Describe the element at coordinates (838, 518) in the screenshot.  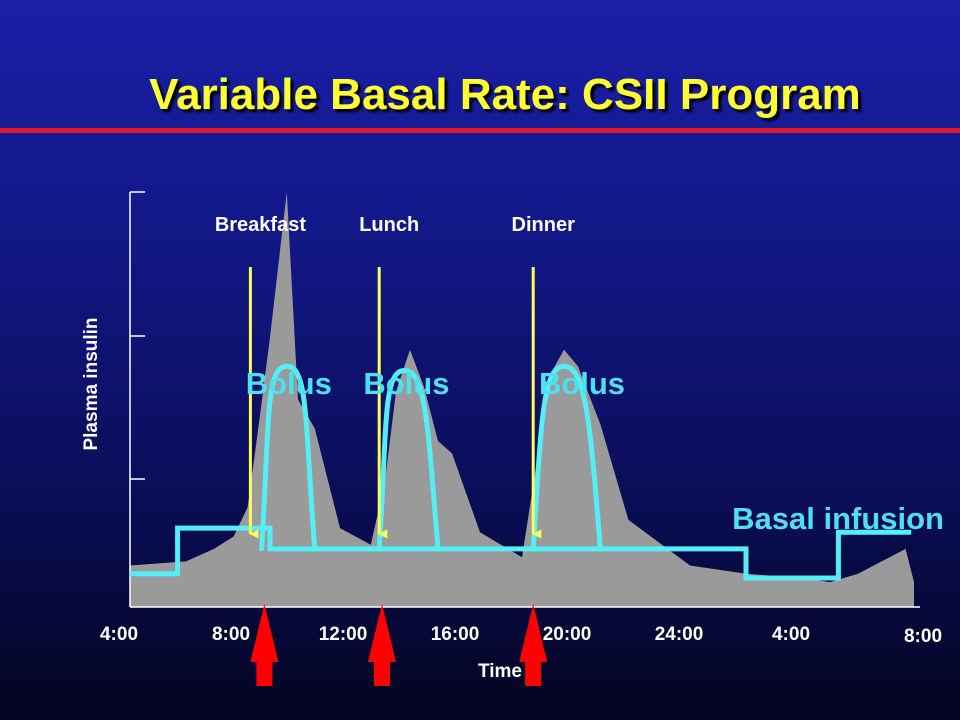
I see `basal-infusion-label: Basal infusion` at that location.